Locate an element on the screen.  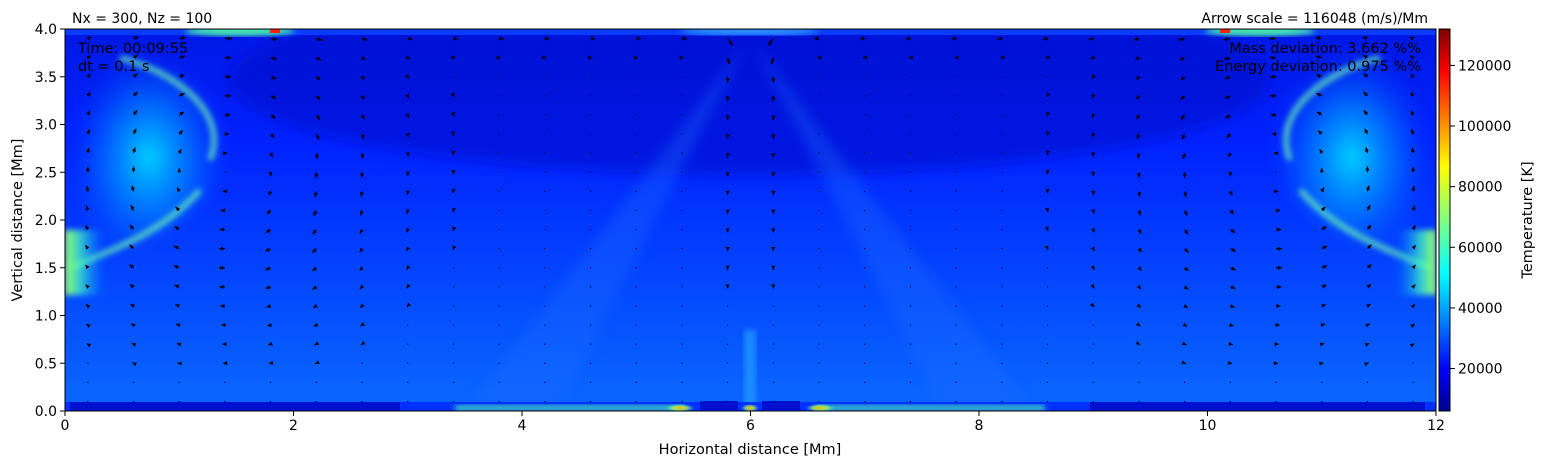
y-tick-label: 2.5 is located at coordinates (46, 173).